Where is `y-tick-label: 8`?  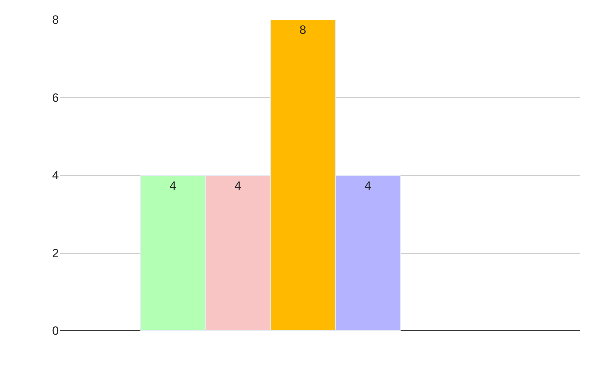 y-tick-label: 8 is located at coordinates (56, 20).